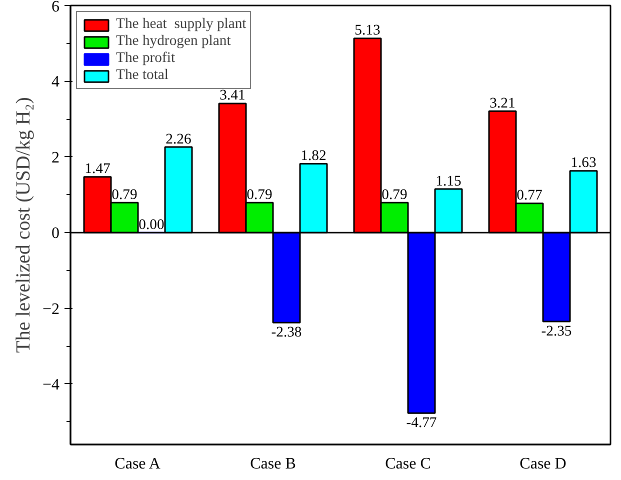  I want to click on y-tick-label: 4, so click(56, 82).